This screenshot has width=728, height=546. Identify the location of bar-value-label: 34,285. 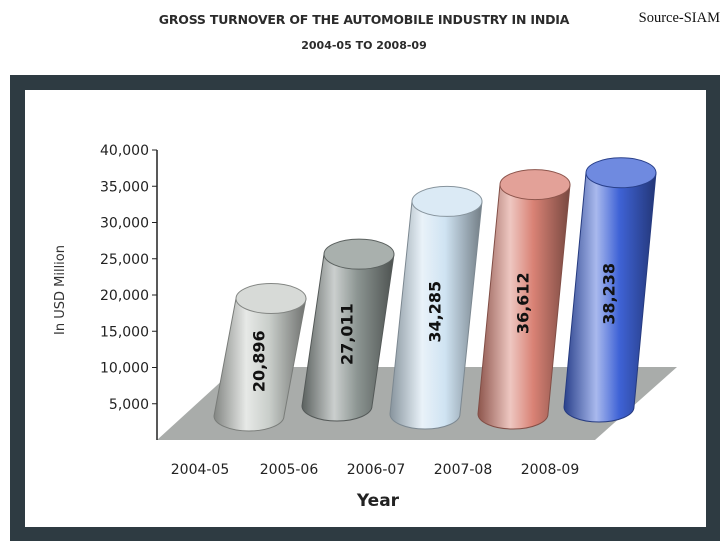
(435, 312).